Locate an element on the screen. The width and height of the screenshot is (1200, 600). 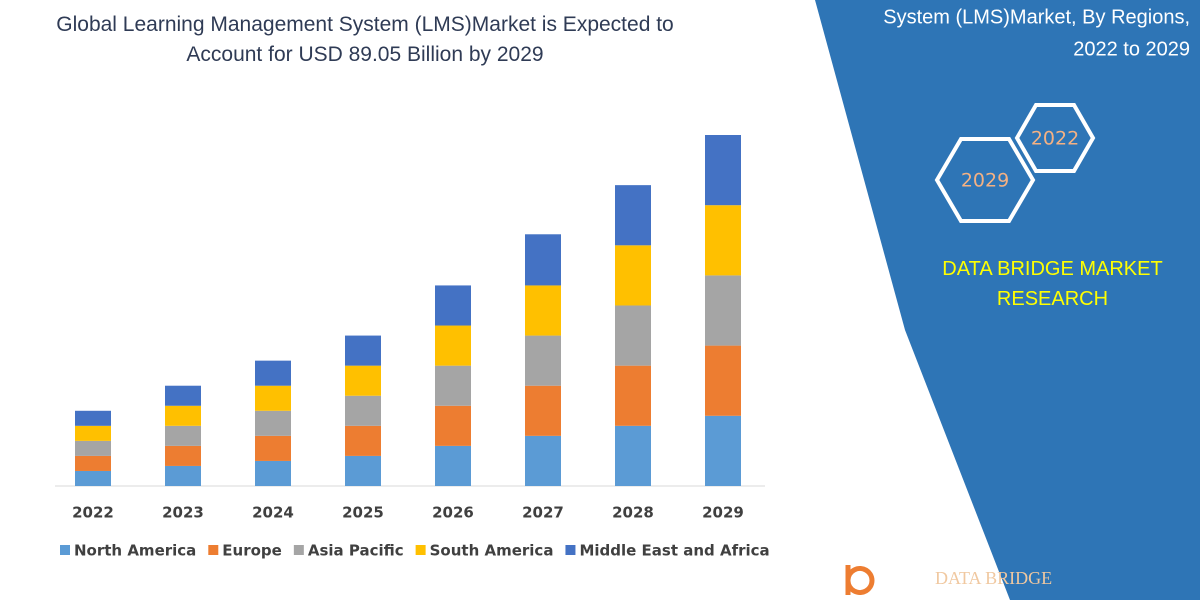
logo-text: DATA BRIDGE is located at coordinates (993, 578).